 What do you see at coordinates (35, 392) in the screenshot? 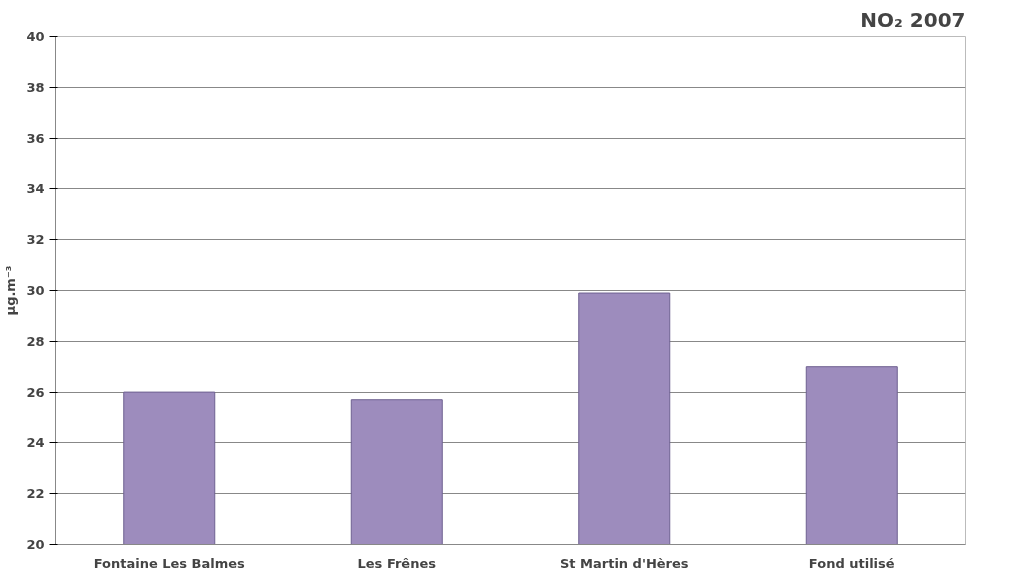
I see `y-tick-label: 26` at bounding box center [35, 392].